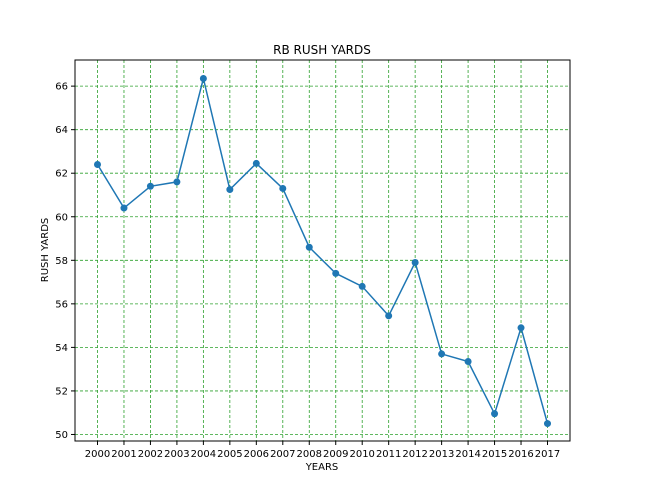 The width and height of the screenshot is (648, 504). Describe the element at coordinates (414, 454) in the screenshot. I see `x-tick-label: 2012` at that location.